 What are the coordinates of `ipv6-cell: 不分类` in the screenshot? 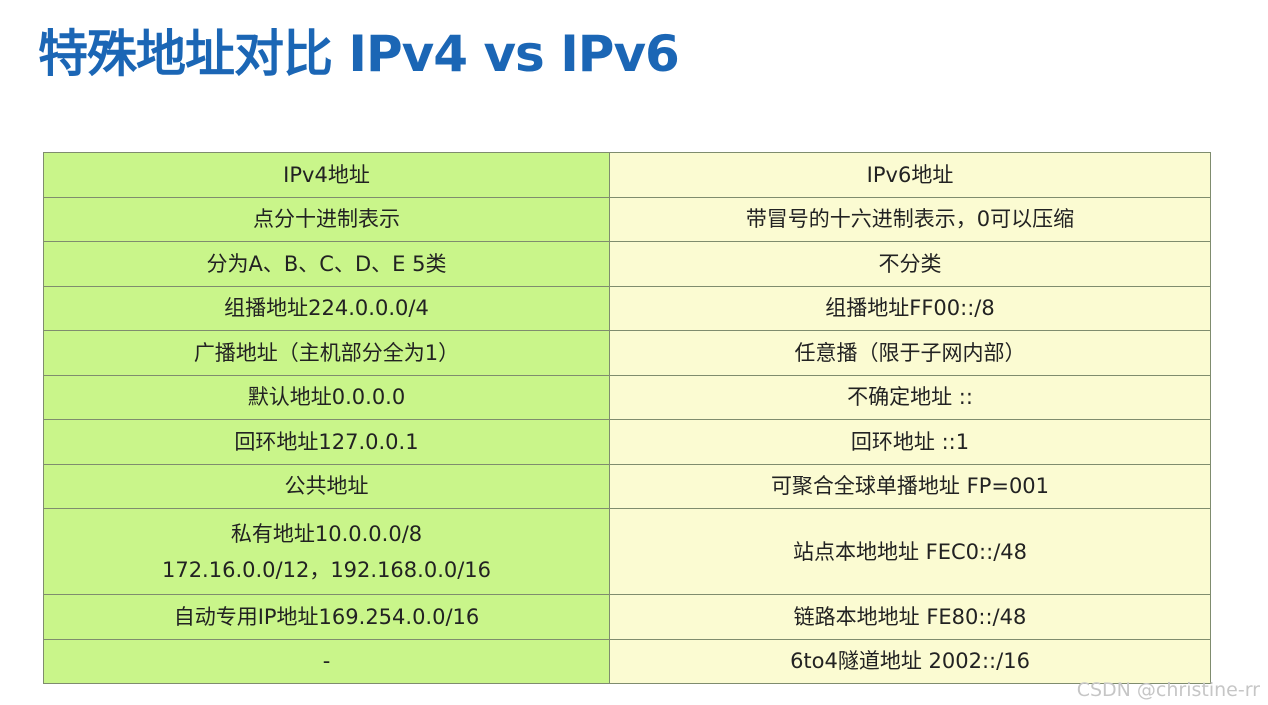 It's located at (910, 264).